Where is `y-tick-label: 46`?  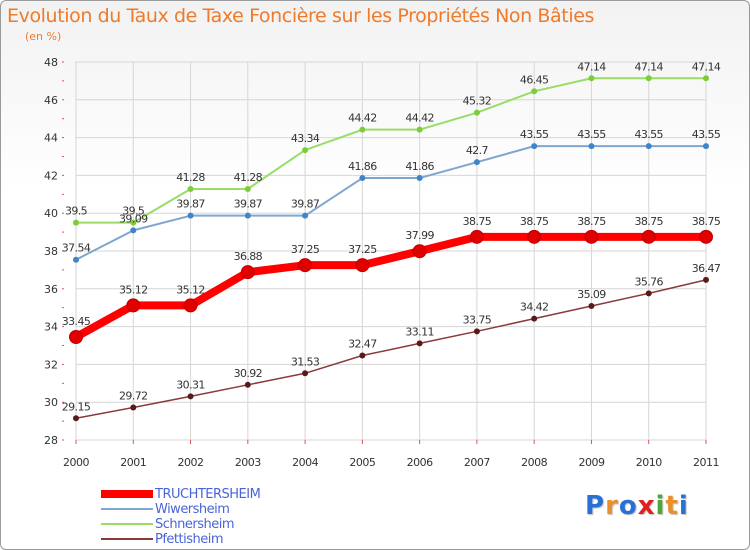 y-tick-label: 46 is located at coordinates (51, 100).